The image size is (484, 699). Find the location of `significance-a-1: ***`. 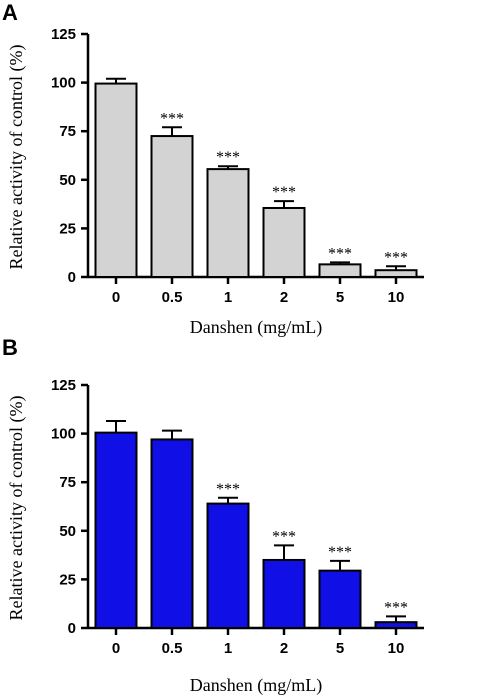

significance-a-1: *** is located at coordinates (172, 118).